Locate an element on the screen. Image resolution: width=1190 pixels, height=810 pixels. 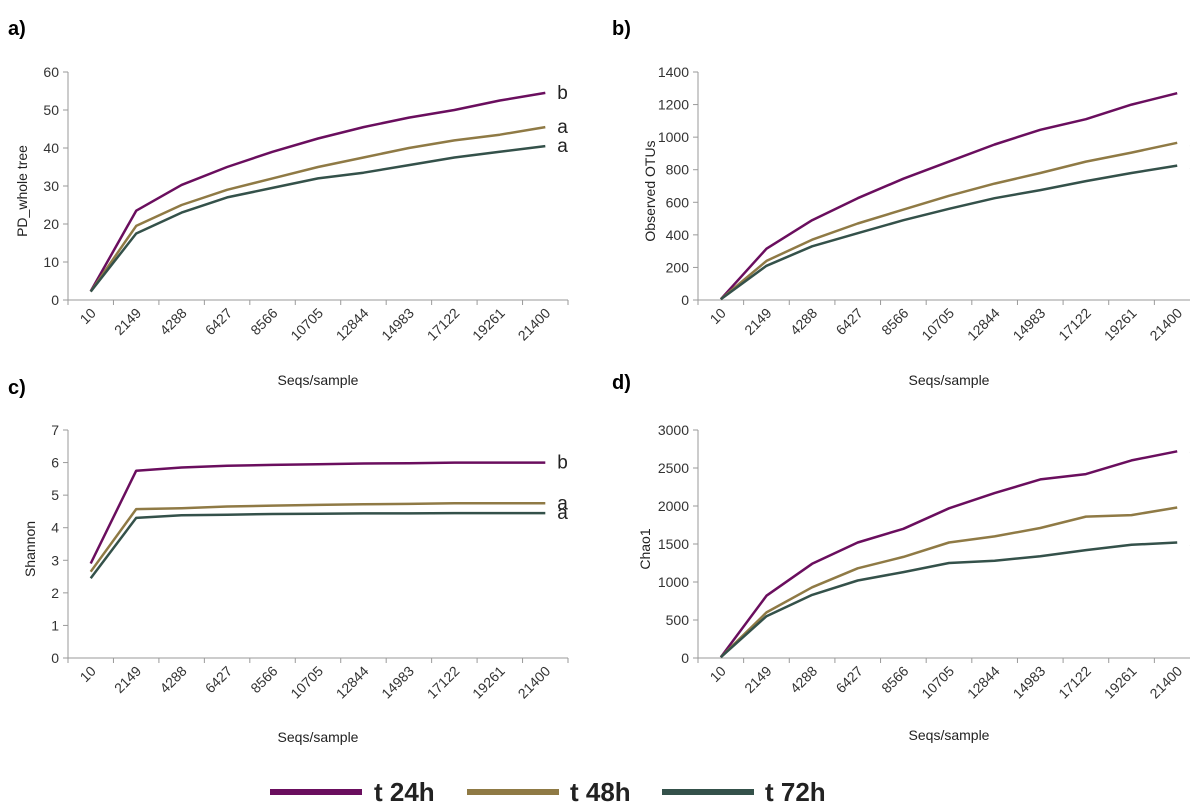
y-tick-label: 200 is located at coordinates (678, 267).